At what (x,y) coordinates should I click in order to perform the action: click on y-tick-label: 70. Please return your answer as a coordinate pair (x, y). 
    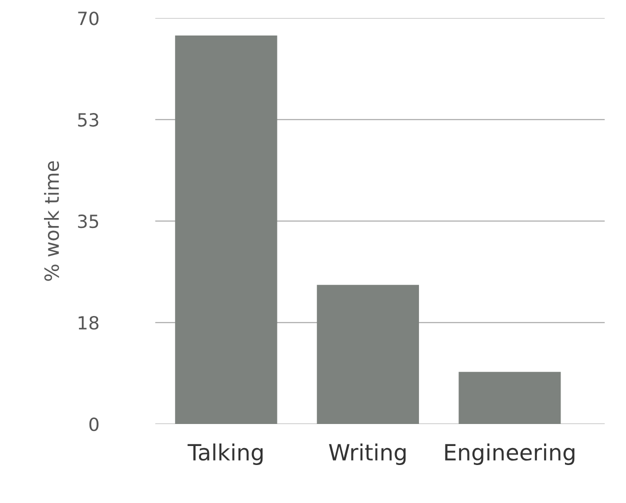
    Looking at the image, I should click on (88, 19).